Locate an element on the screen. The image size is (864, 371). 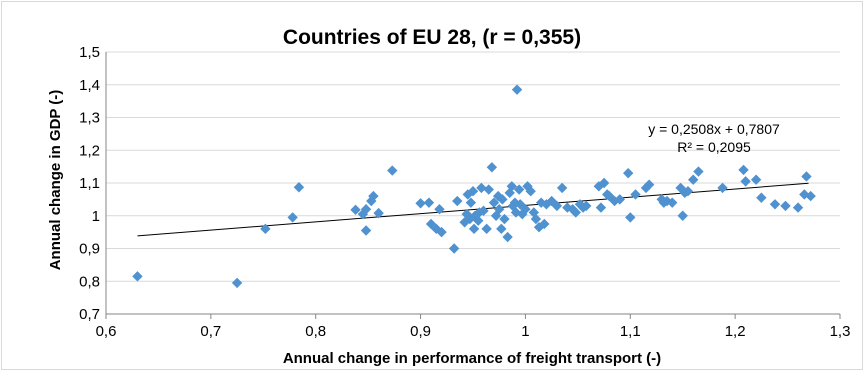
y-tick-label: 1,3 is located at coordinates (89, 118).